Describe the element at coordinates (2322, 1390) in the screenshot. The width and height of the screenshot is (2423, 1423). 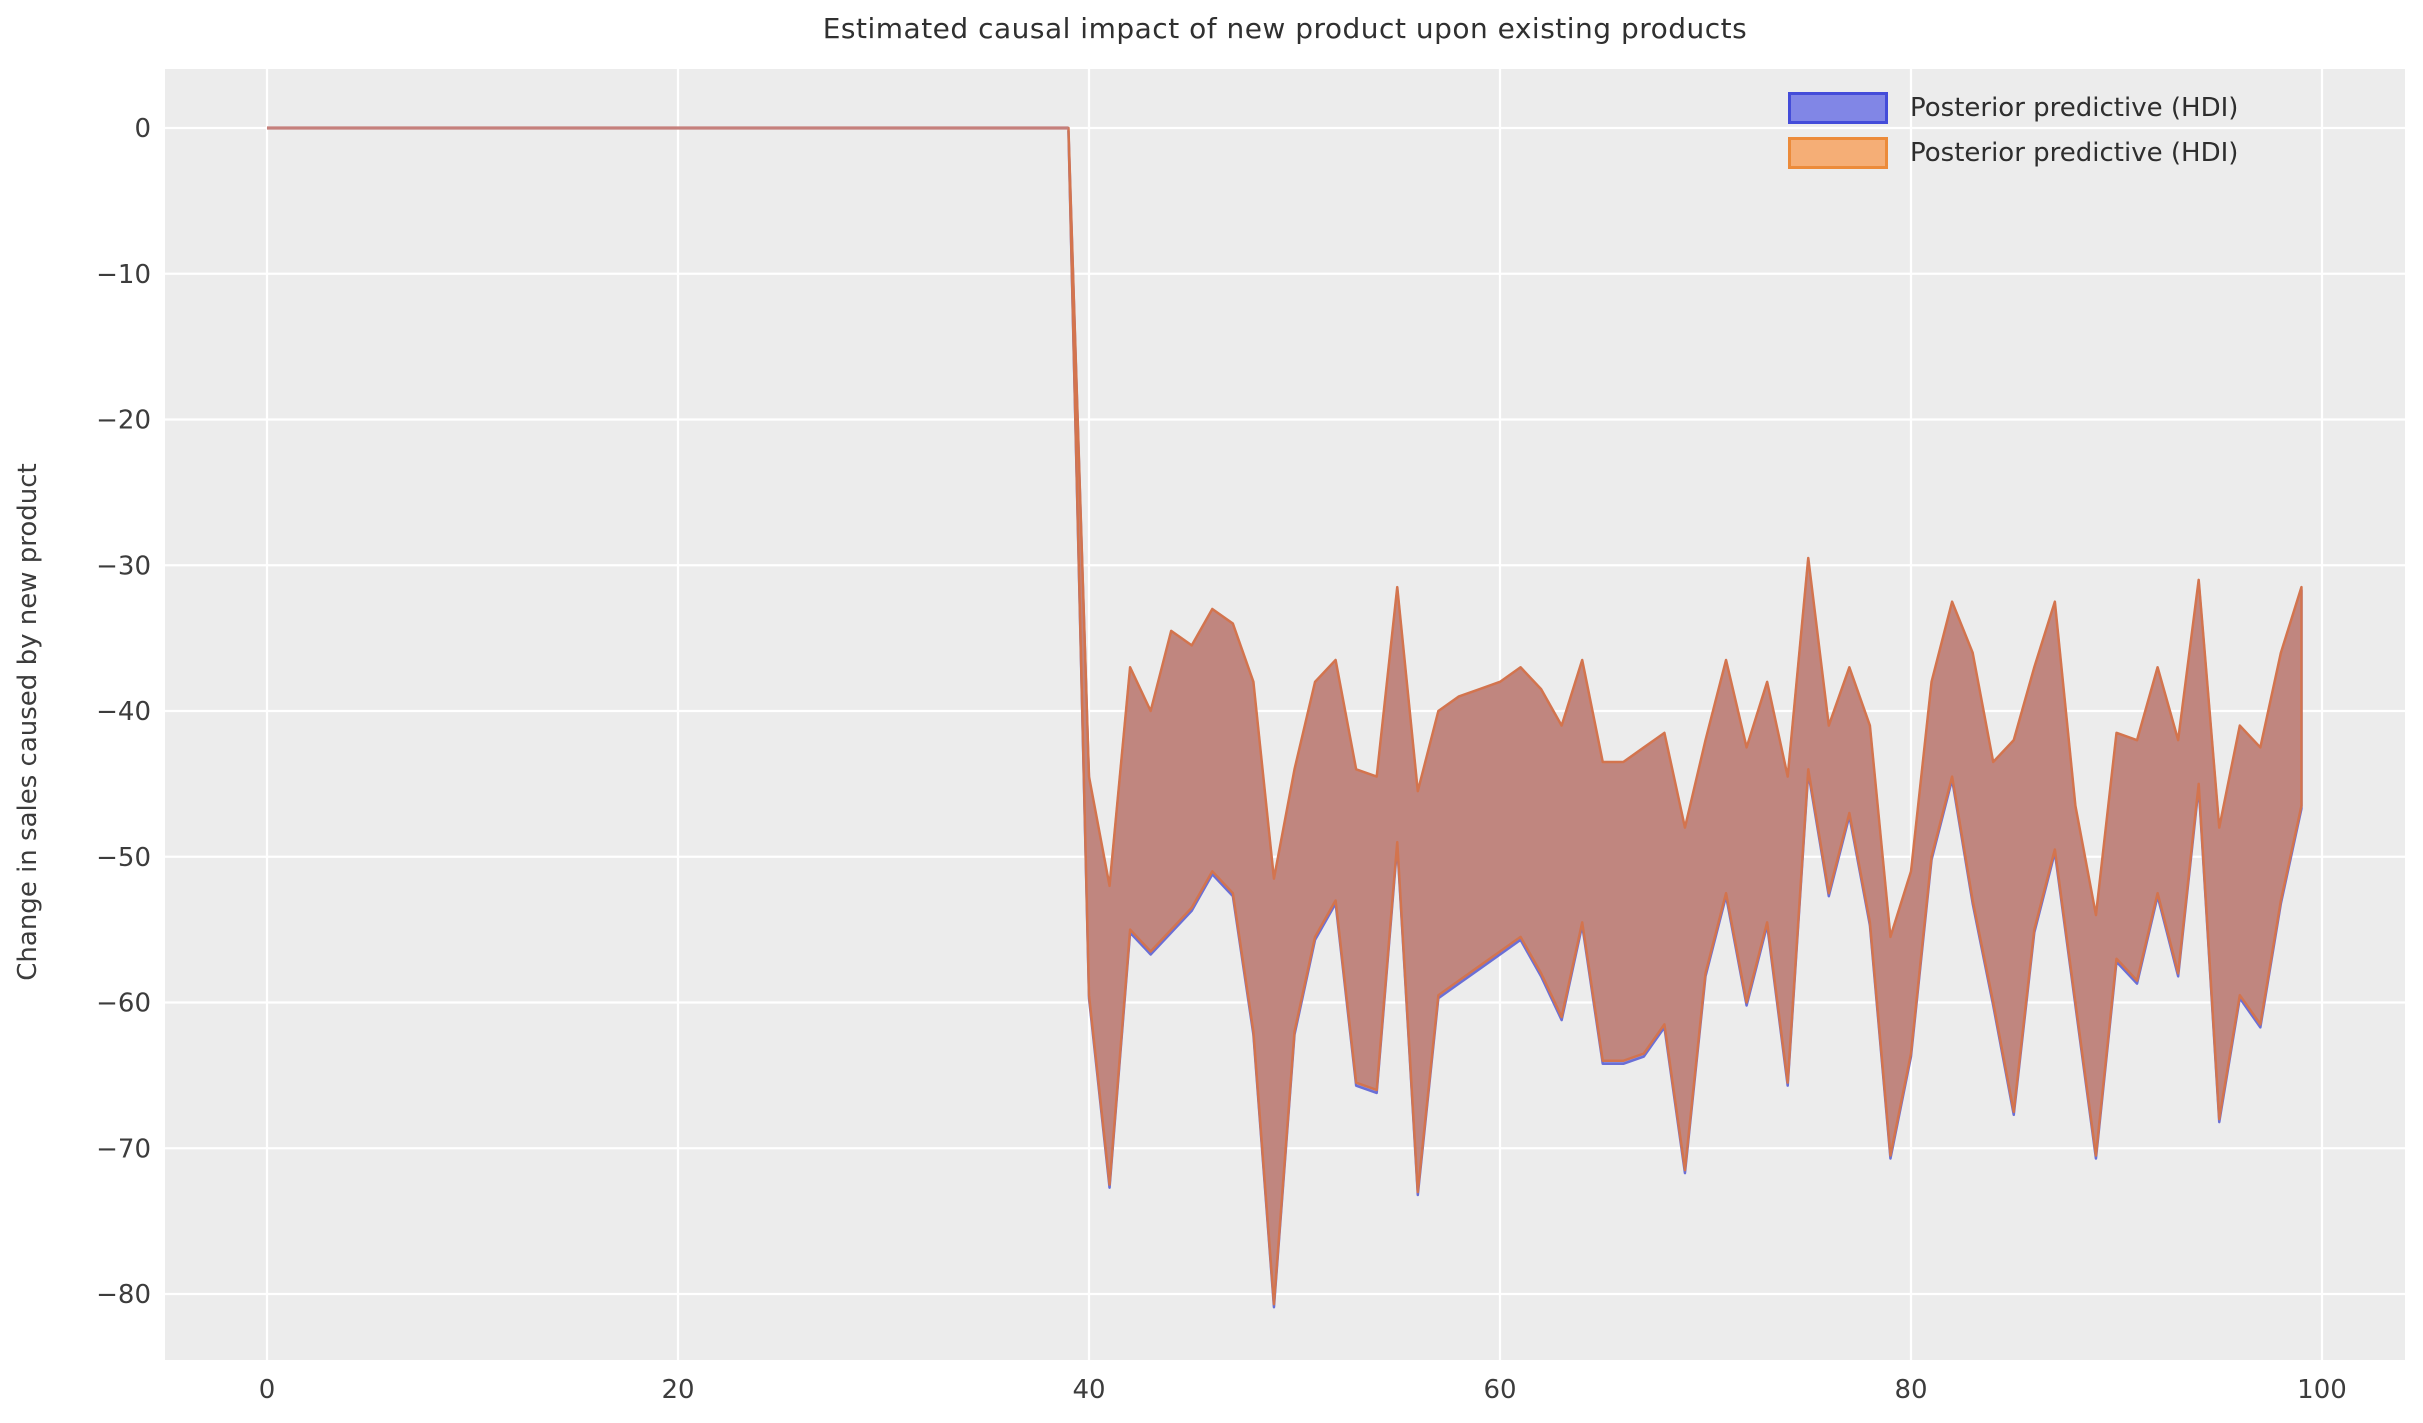
I see `x-tick-label: 100` at that location.